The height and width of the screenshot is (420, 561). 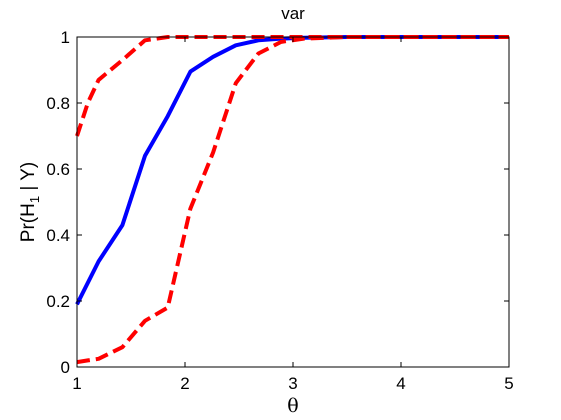 I want to click on y-axis-label-subscript: 1, so click(x=34, y=199).